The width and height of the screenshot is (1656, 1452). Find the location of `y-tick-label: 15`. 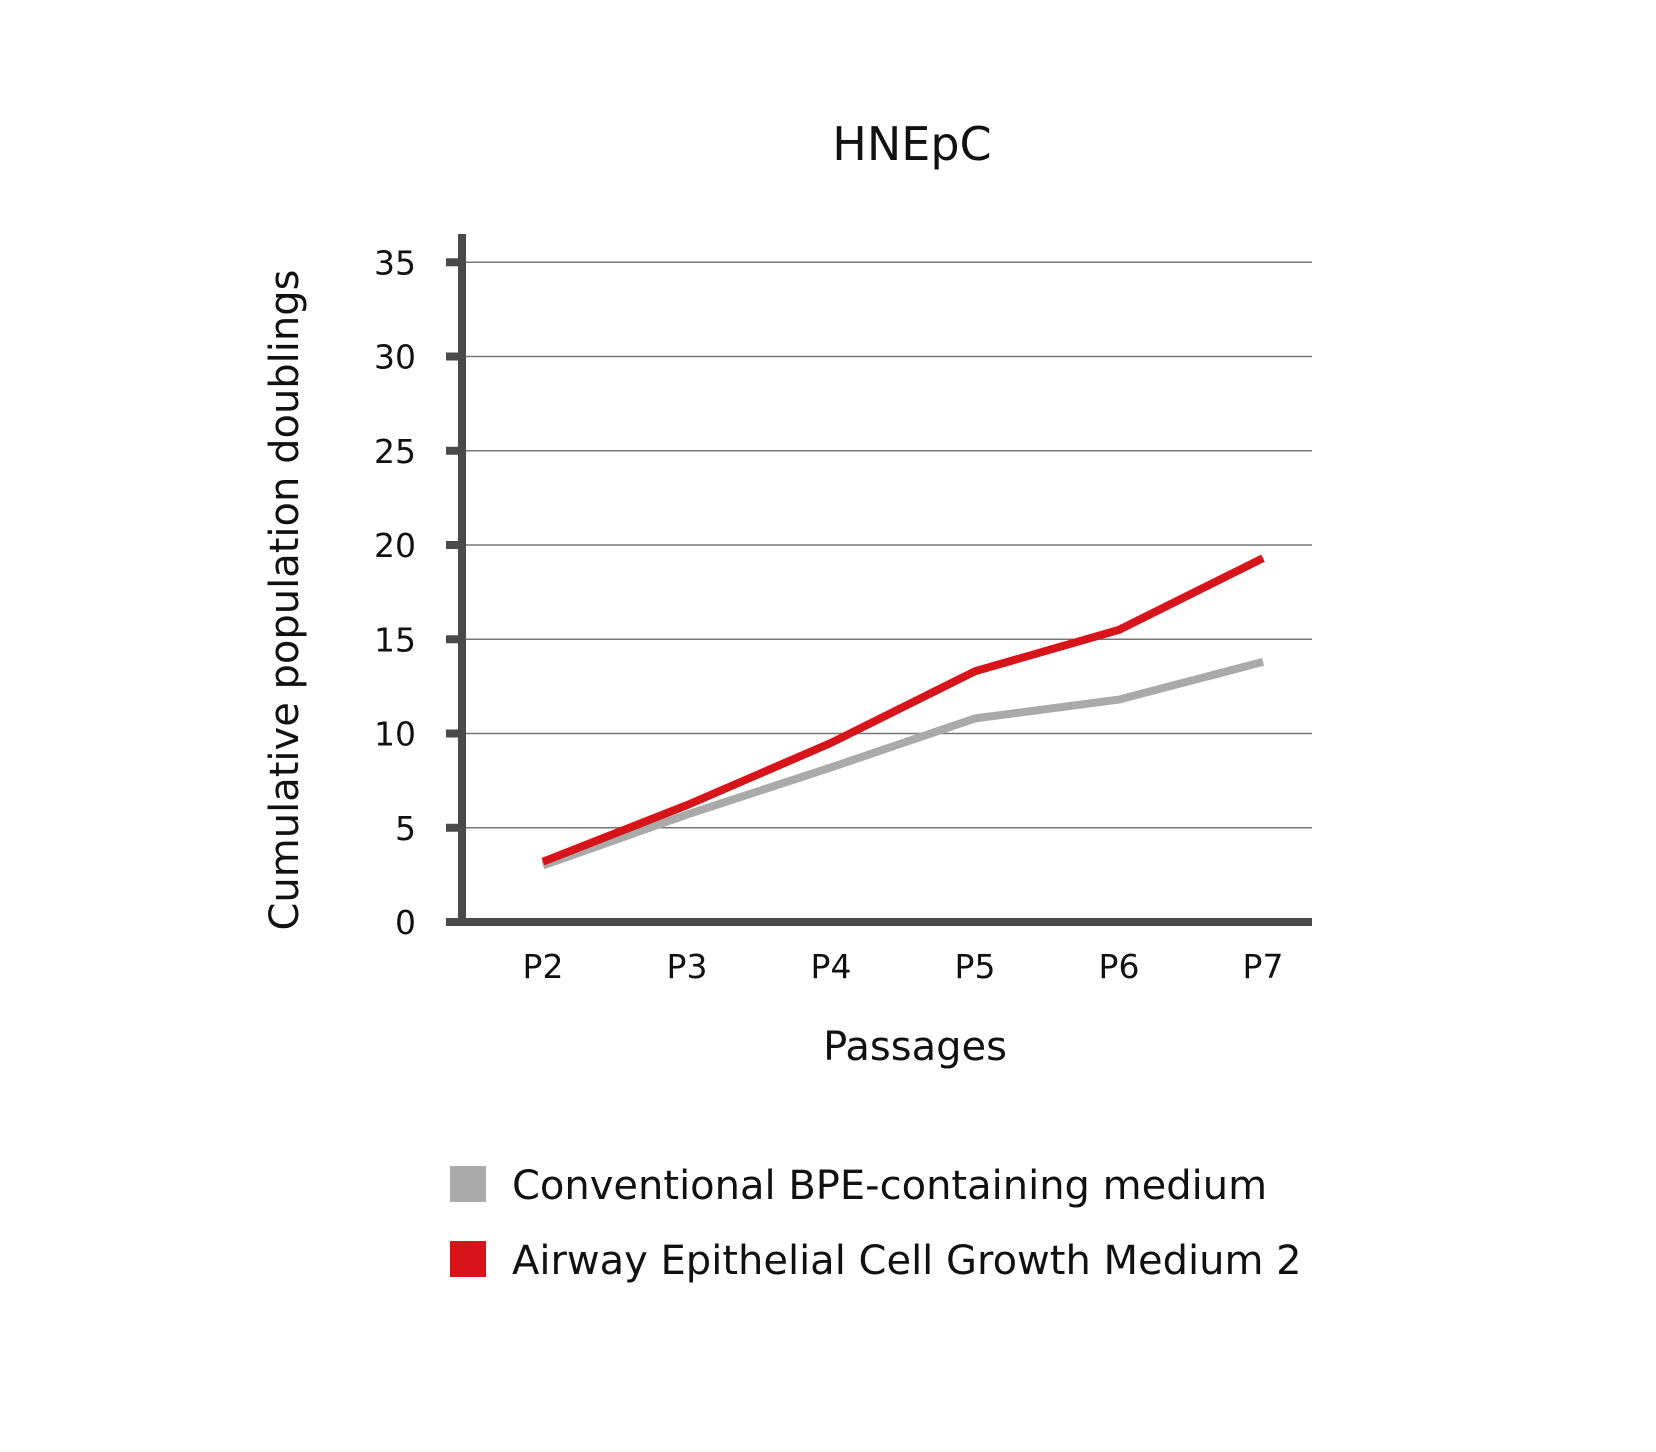

y-tick-label: 15 is located at coordinates (395, 639).